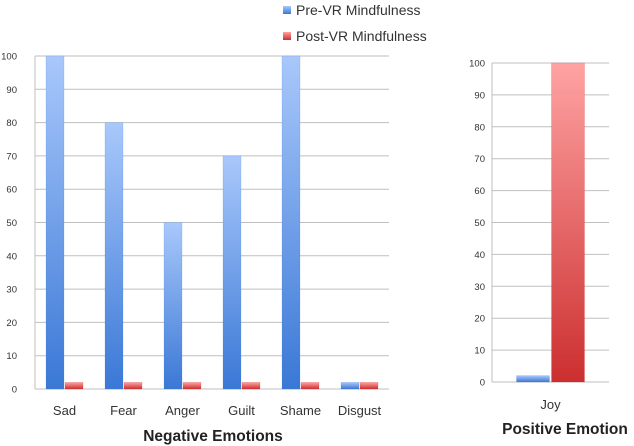 Image resolution: width=634 pixels, height=446 pixels. I want to click on neg-category-label: Fear, so click(123, 410).